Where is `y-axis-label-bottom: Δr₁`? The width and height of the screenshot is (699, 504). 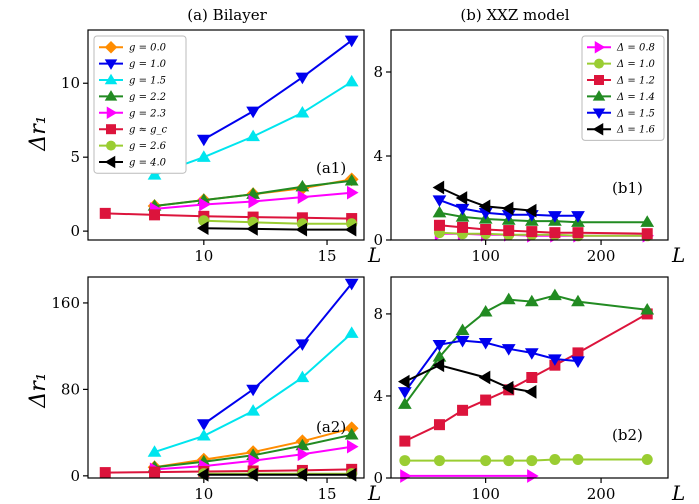
y-axis-label-bottom: Δr₁ is located at coordinates (38, 390).